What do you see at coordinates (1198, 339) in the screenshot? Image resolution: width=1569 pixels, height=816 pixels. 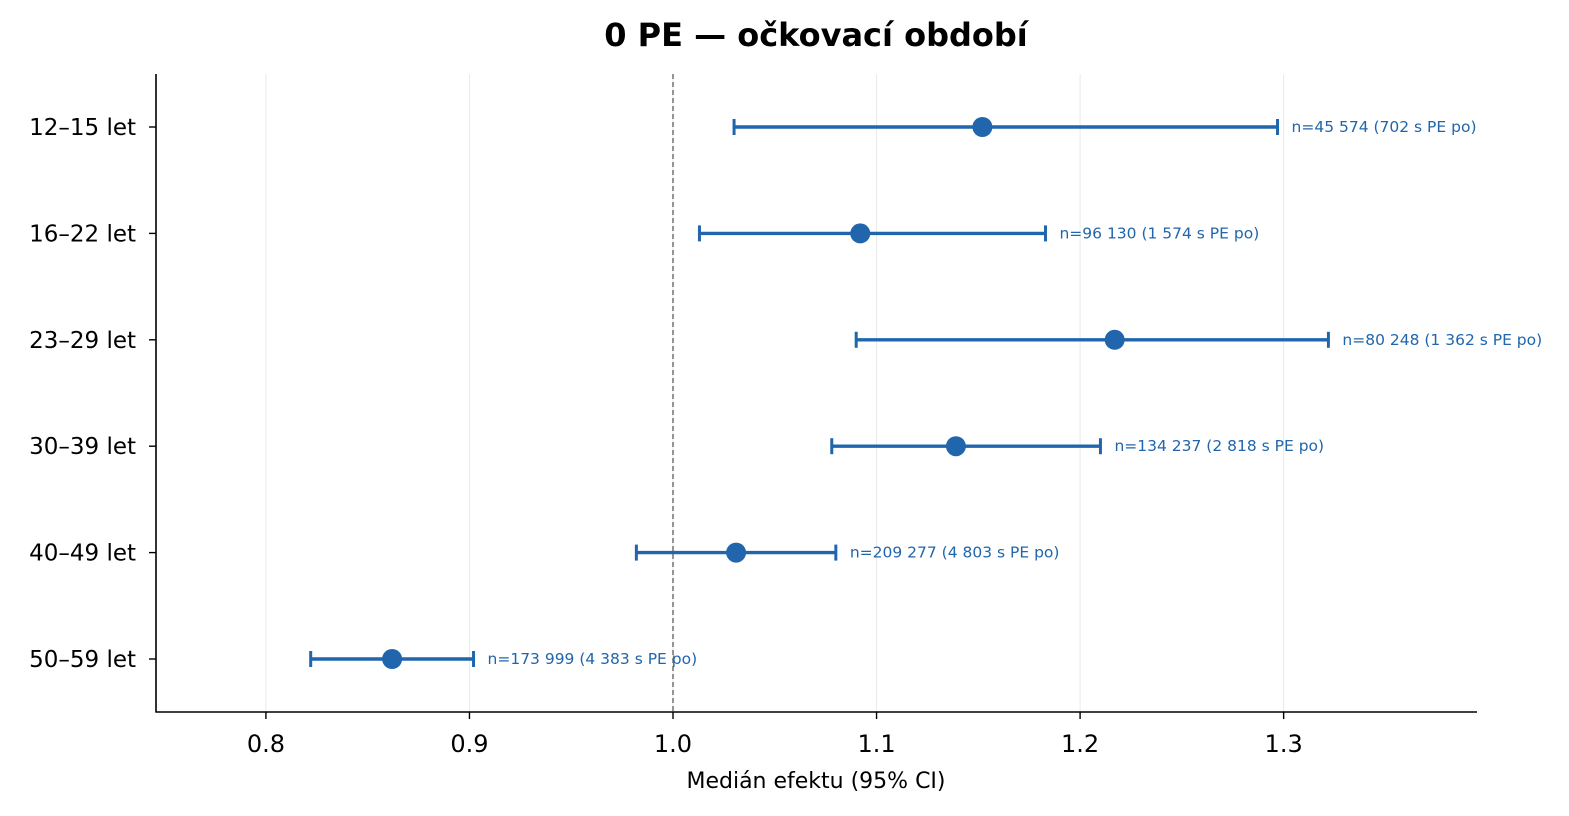 I see `row-2: n=80 248 (1 362 s PE po)` at bounding box center [1198, 339].